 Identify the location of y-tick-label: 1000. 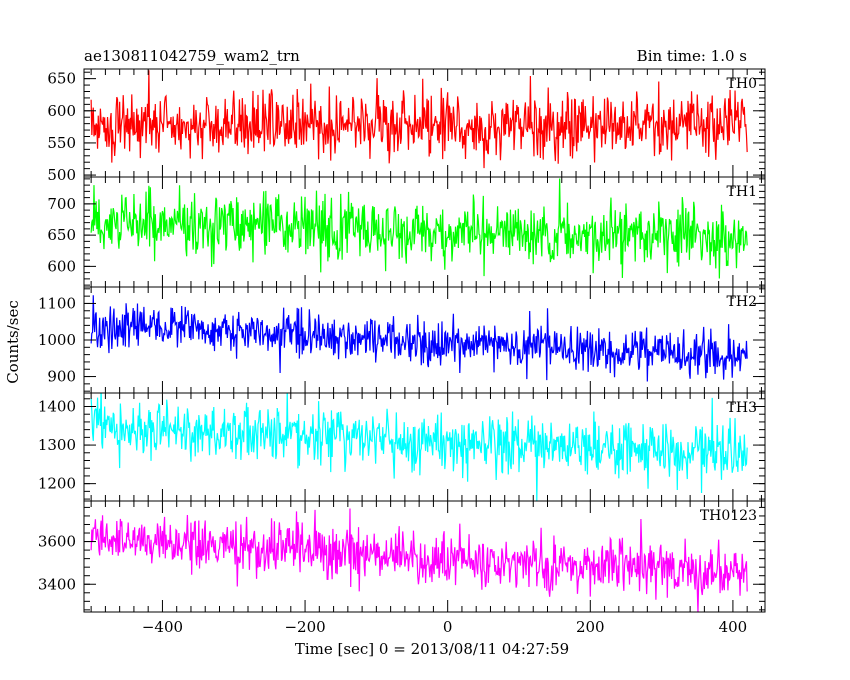
(57, 340).